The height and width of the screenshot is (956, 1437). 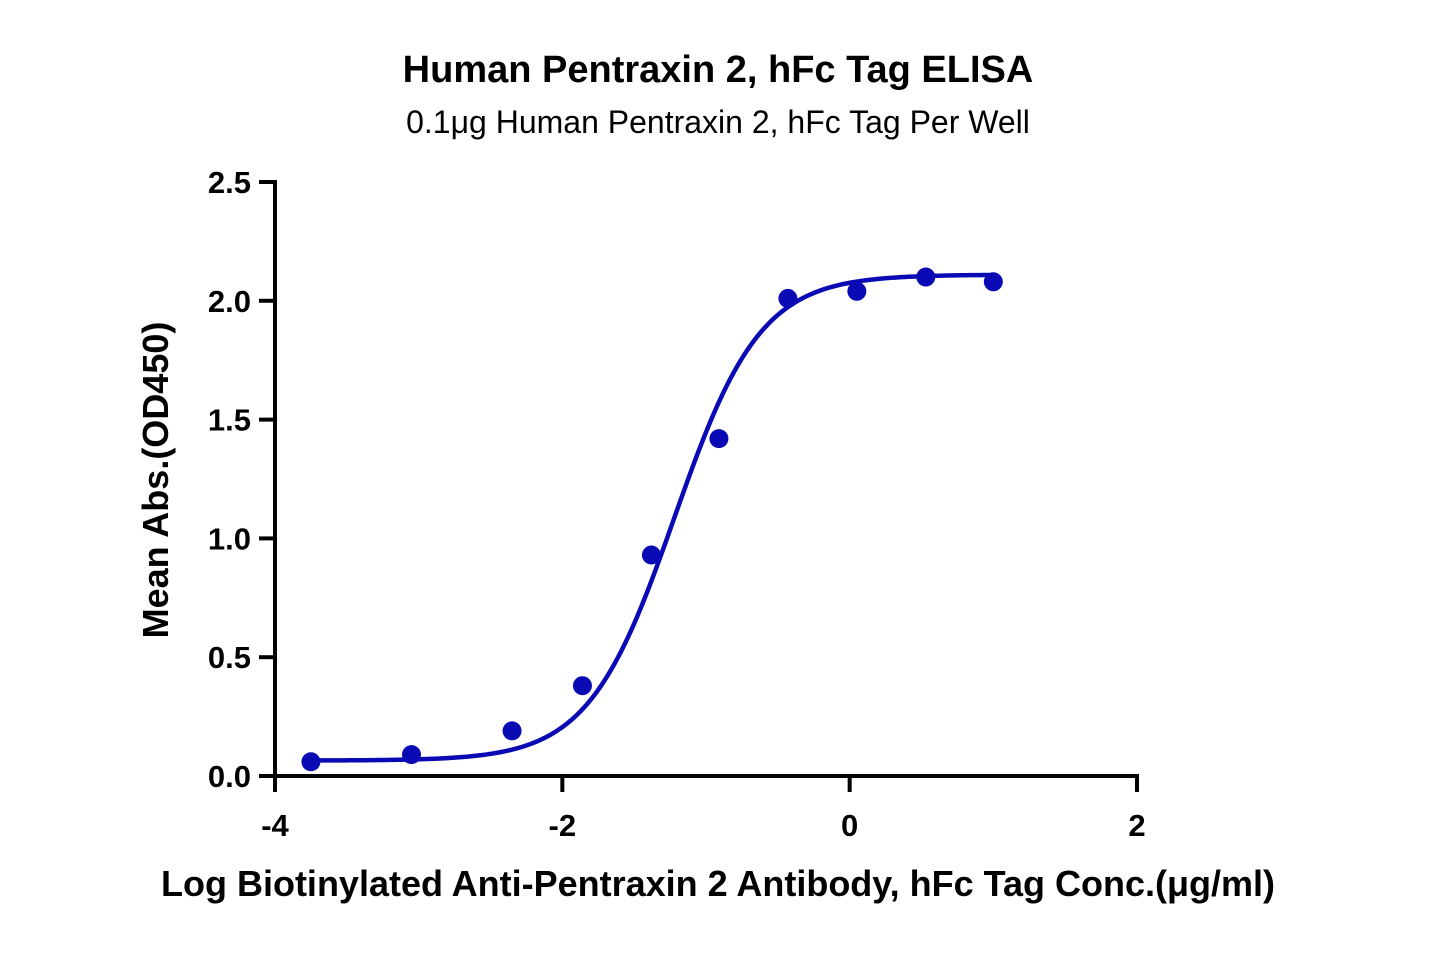 I want to click on y-tick-label: 1.0, so click(x=229, y=538).